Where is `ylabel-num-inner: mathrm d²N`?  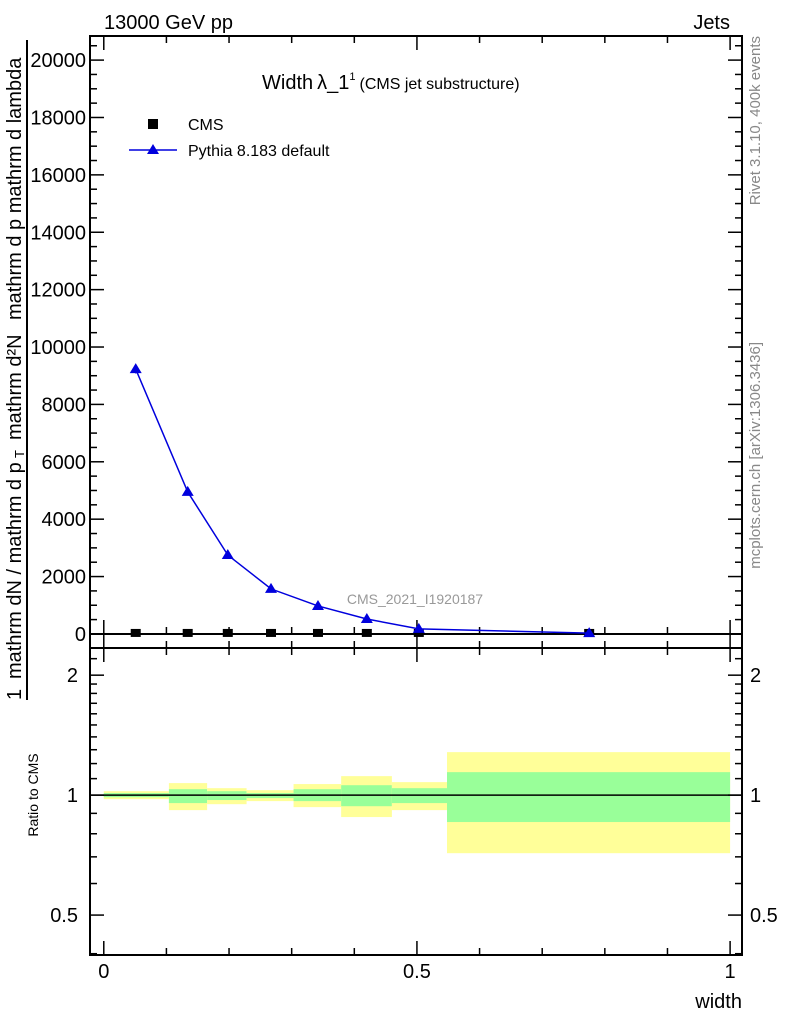
ylabel-num-inner: mathrm d²N is located at coordinates (15, 387).